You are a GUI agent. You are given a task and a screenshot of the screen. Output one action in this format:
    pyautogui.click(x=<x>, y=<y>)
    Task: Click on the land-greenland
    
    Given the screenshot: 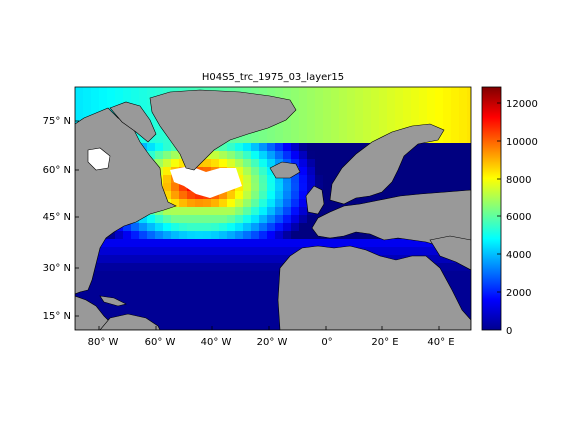 What is the action you would take?
    pyautogui.click(x=223, y=130)
    